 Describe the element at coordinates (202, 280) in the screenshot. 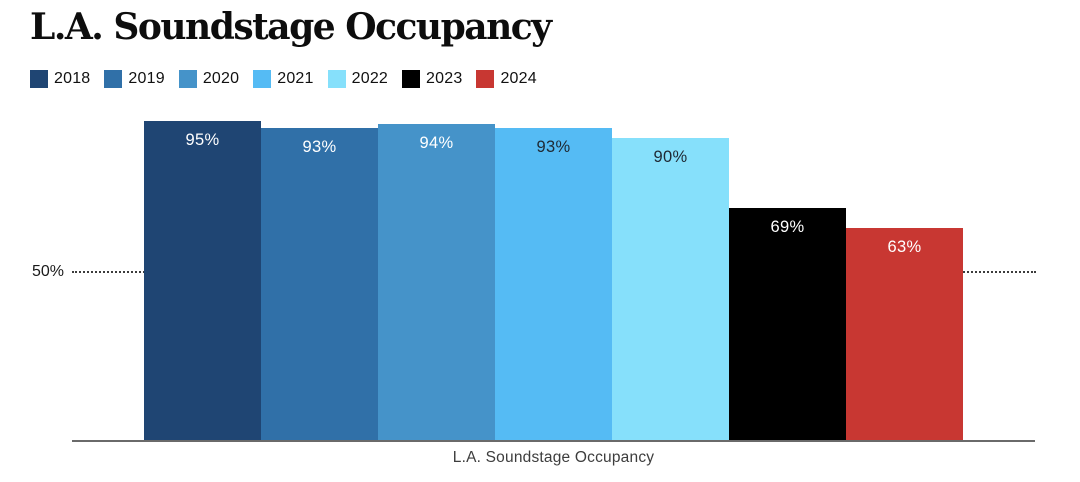

I see `bar-2018: 95%` at that location.